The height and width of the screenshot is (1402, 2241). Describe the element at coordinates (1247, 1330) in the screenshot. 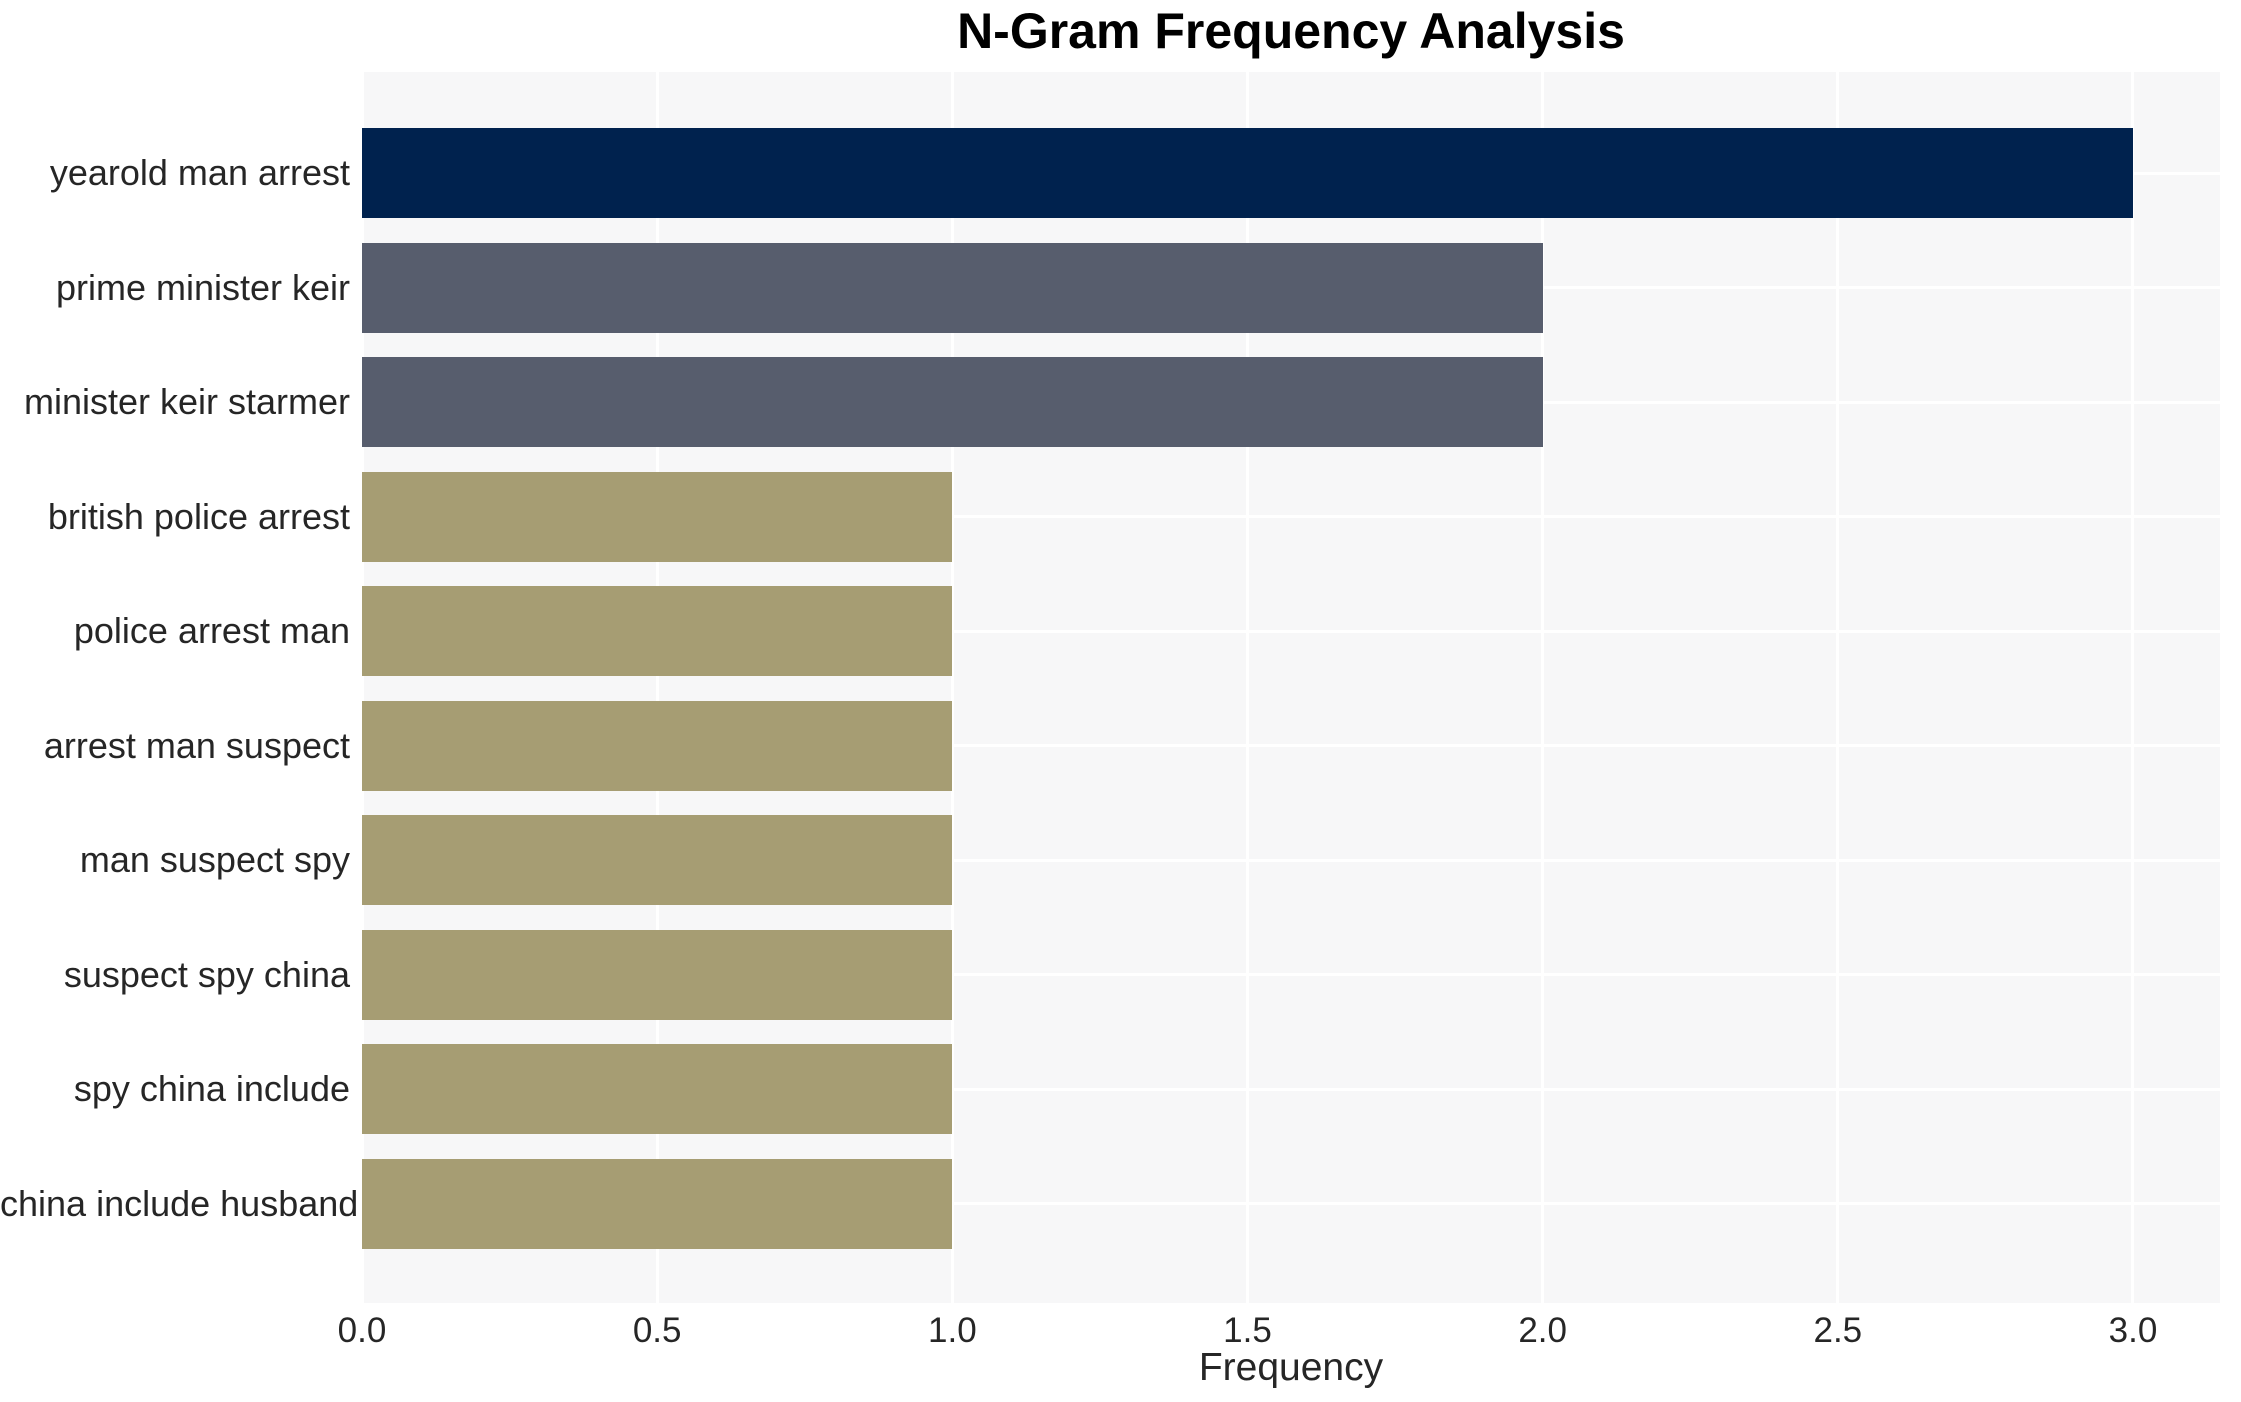

I see `x-tick-label: 1.5` at that location.